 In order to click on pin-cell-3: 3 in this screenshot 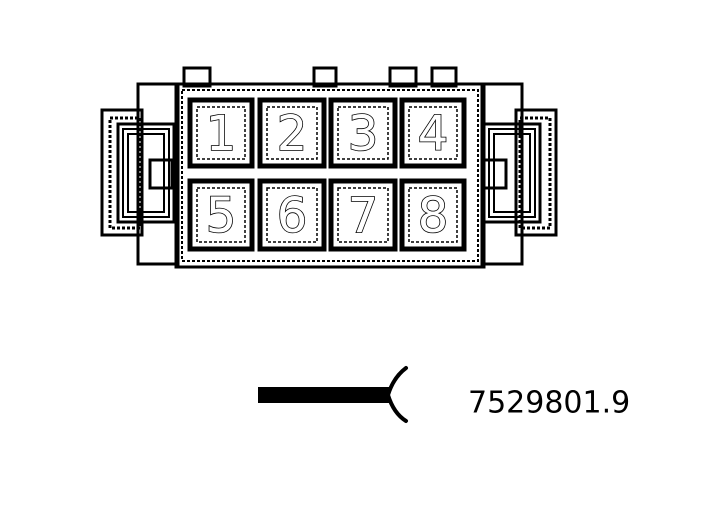, I will do `click(363, 133)`.